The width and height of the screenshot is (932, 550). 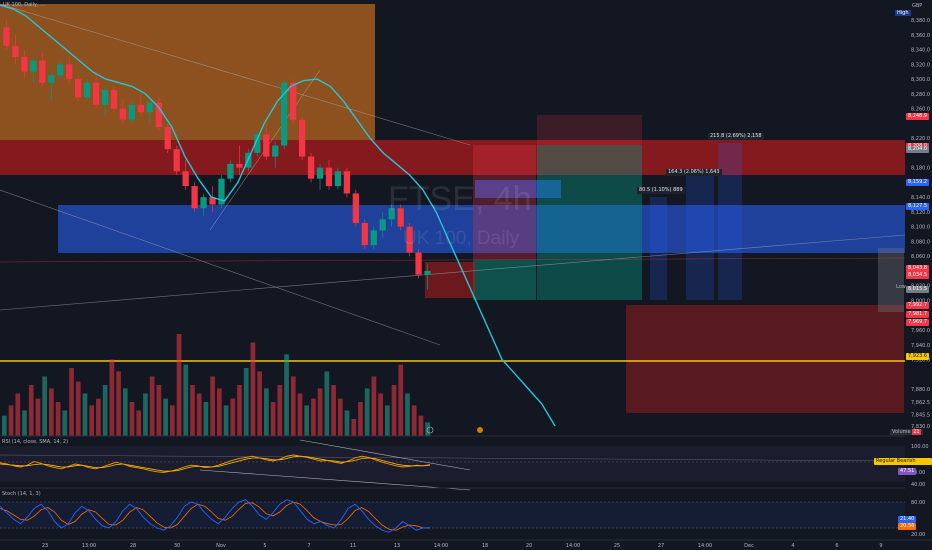 What do you see at coordinates (907, 526) in the screenshot?
I see `stoch-d-tag: 20.56` at bounding box center [907, 526].